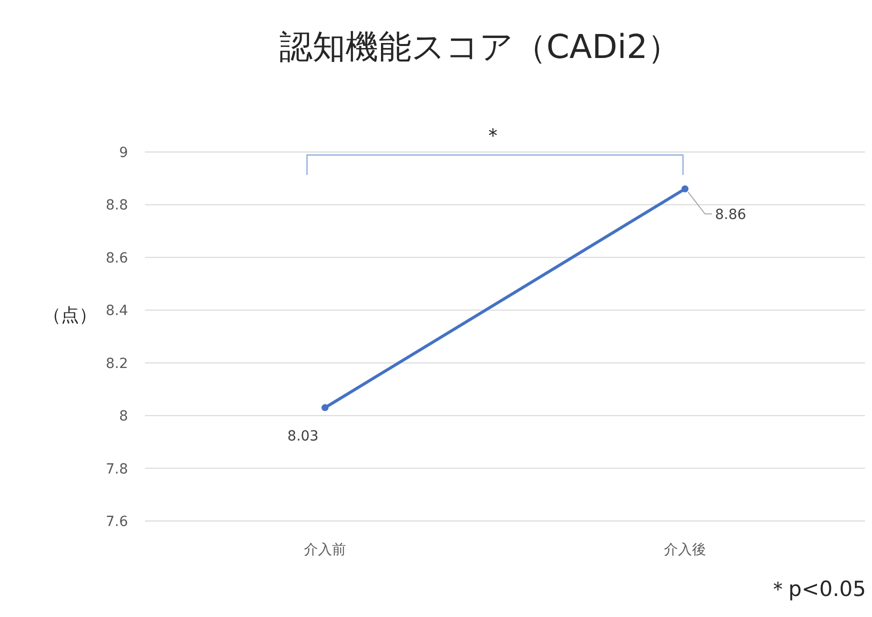  I want to click on x-tick-label: 介入前, so click(325, 550).